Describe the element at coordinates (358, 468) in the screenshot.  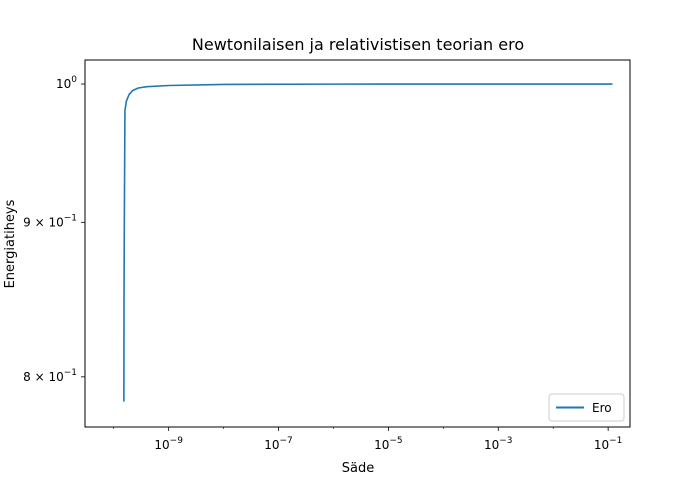
I see `x-axis-label: Säde` at that location.